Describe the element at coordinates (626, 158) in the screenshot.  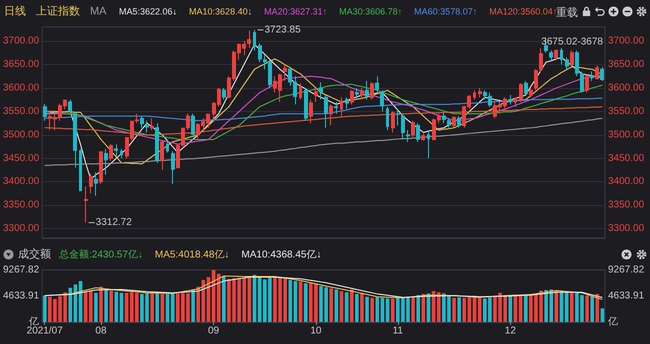
I see `y2-tick-label: 3450.00` at that location.